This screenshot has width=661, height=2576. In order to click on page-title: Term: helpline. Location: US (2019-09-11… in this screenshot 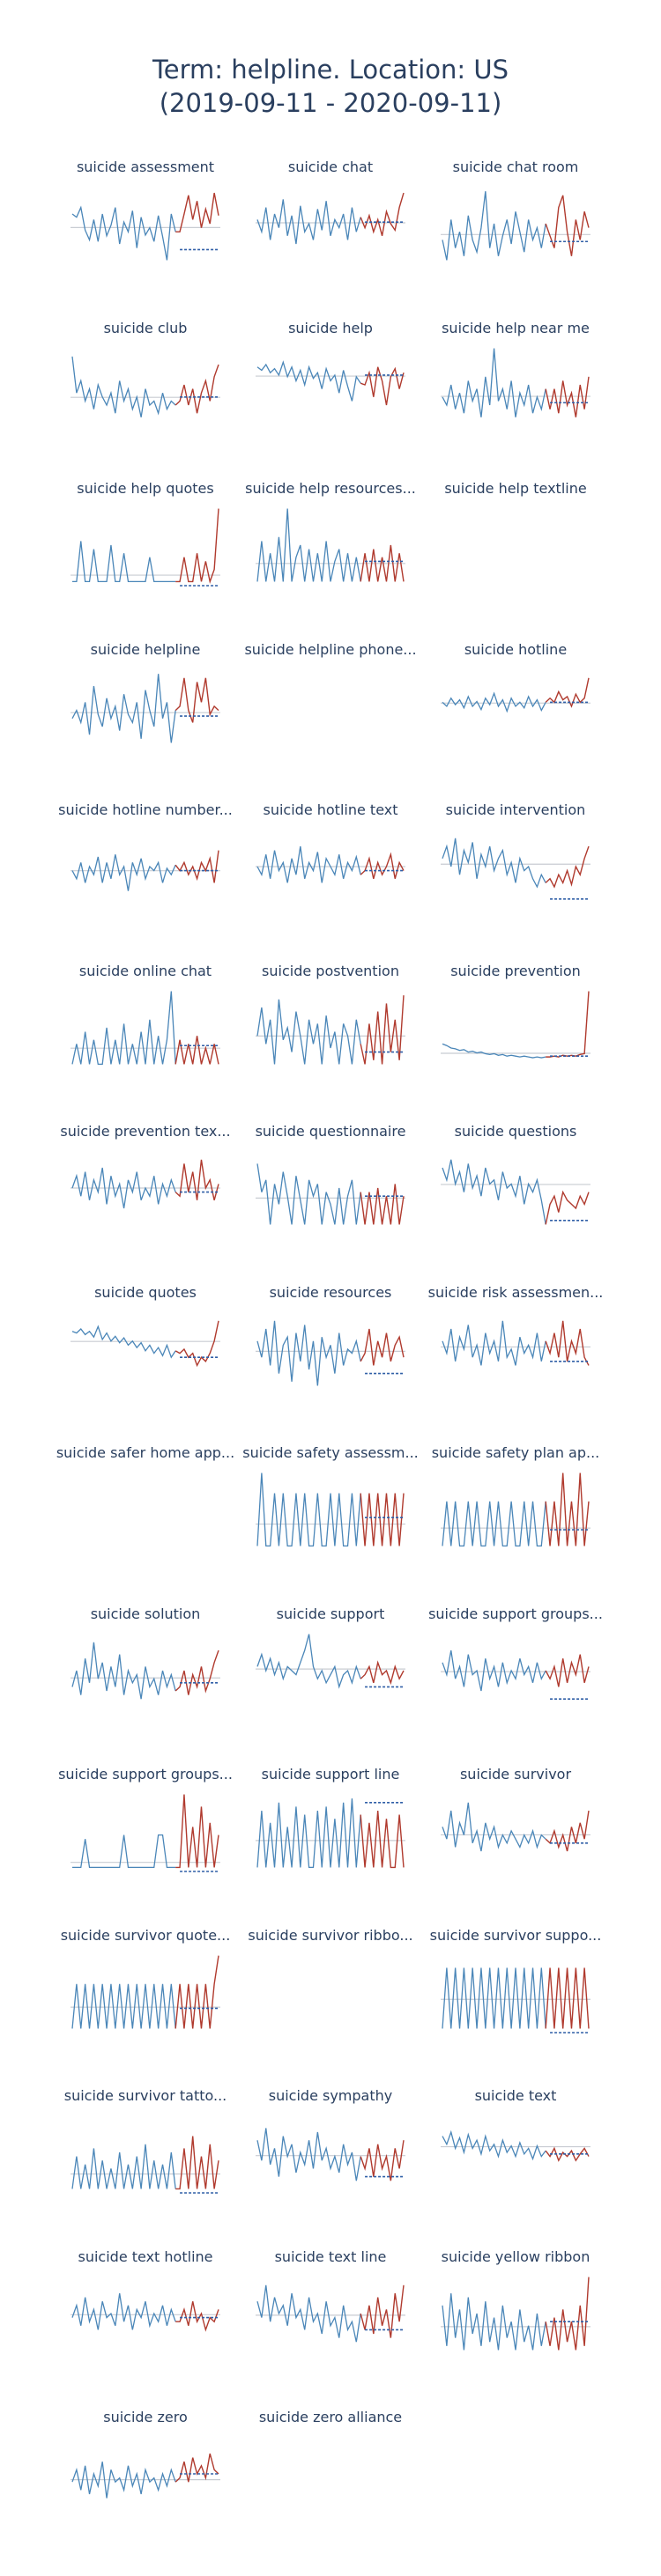, I will do `click(330, 86)`.